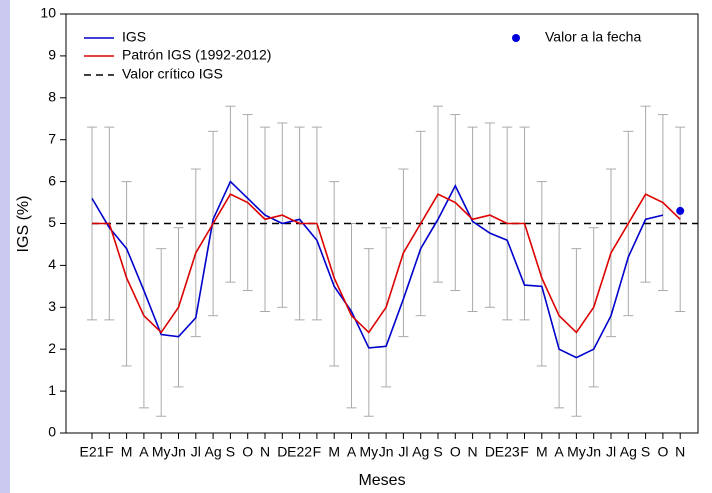  Describe the element at coordinates (52, 180) in the screenshot. I see `y-tick-label: 6` at that location.